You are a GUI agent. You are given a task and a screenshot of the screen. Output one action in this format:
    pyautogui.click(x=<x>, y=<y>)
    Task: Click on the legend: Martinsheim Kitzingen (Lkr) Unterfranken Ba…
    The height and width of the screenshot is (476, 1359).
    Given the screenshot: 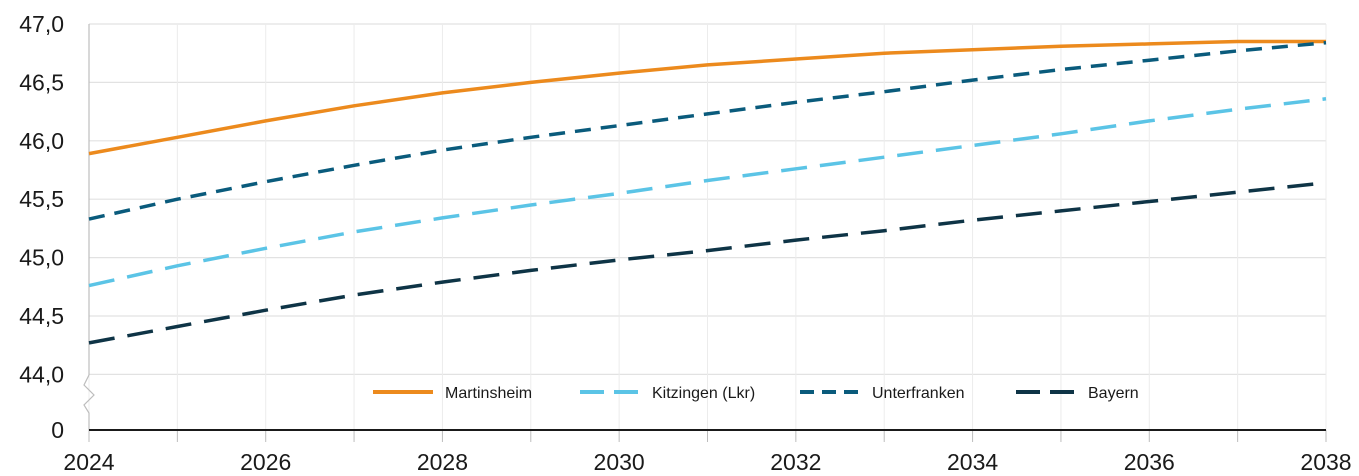 What is the action you would take?
    pyautogui.click(x=756, y=393)
    